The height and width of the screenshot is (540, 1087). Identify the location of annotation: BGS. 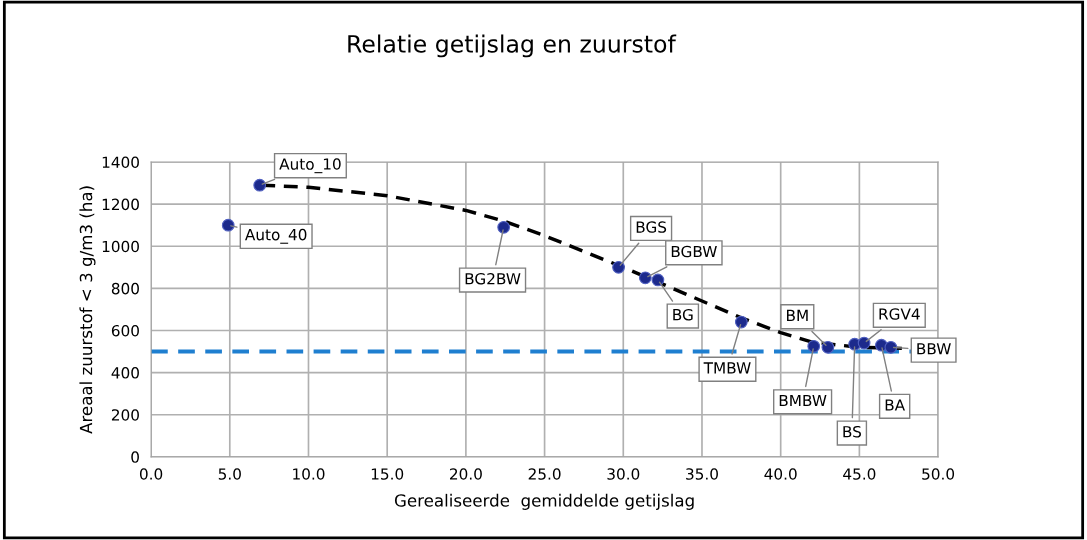
(651, 227).